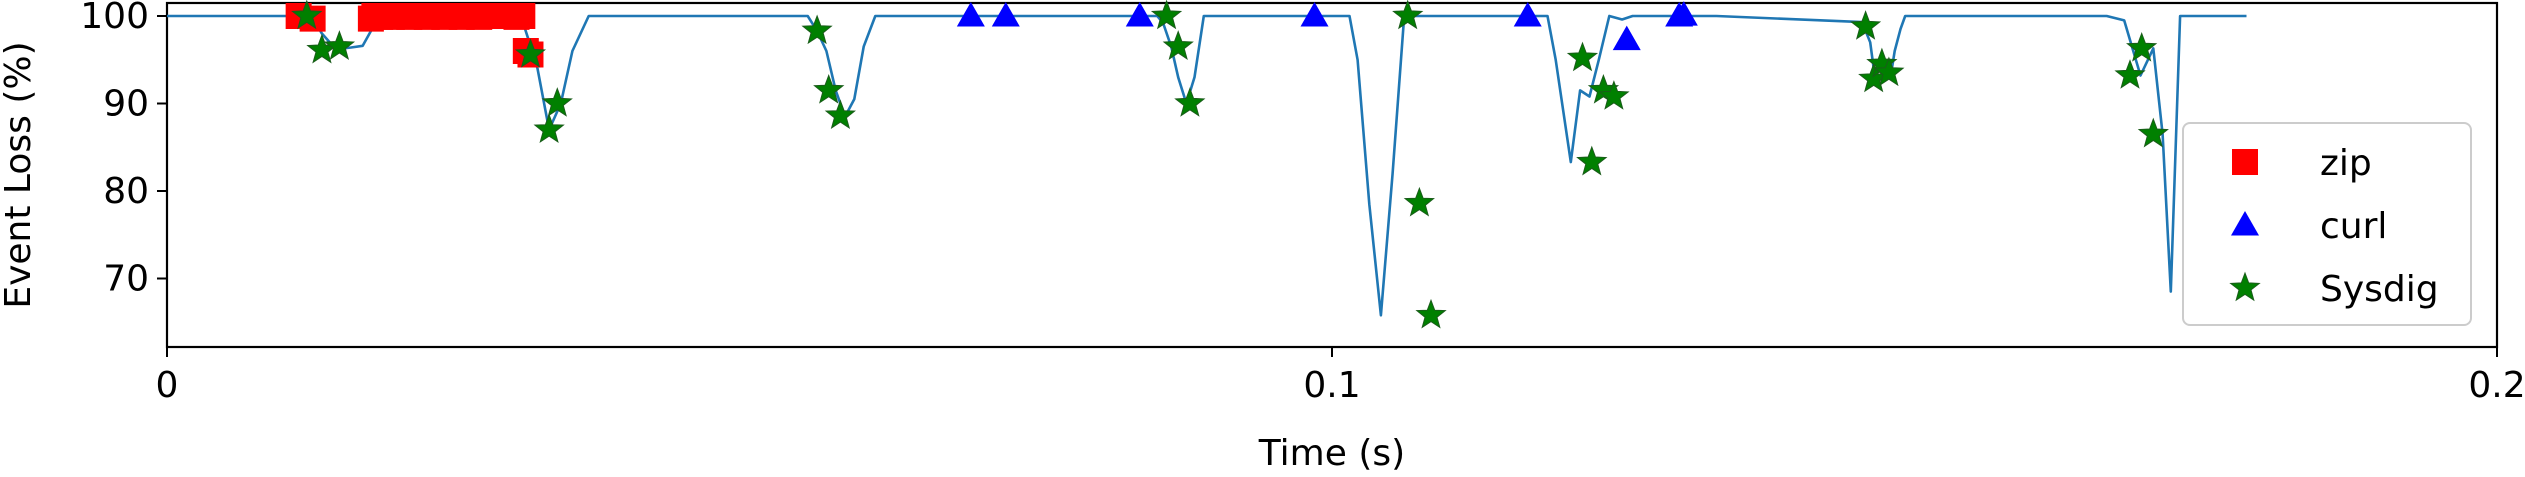 This screenshot has width=2525, height=477. Describe the element at coordinates (1331, 385) in the screenshot. I see `x-tick-label: 0.1` at that location.